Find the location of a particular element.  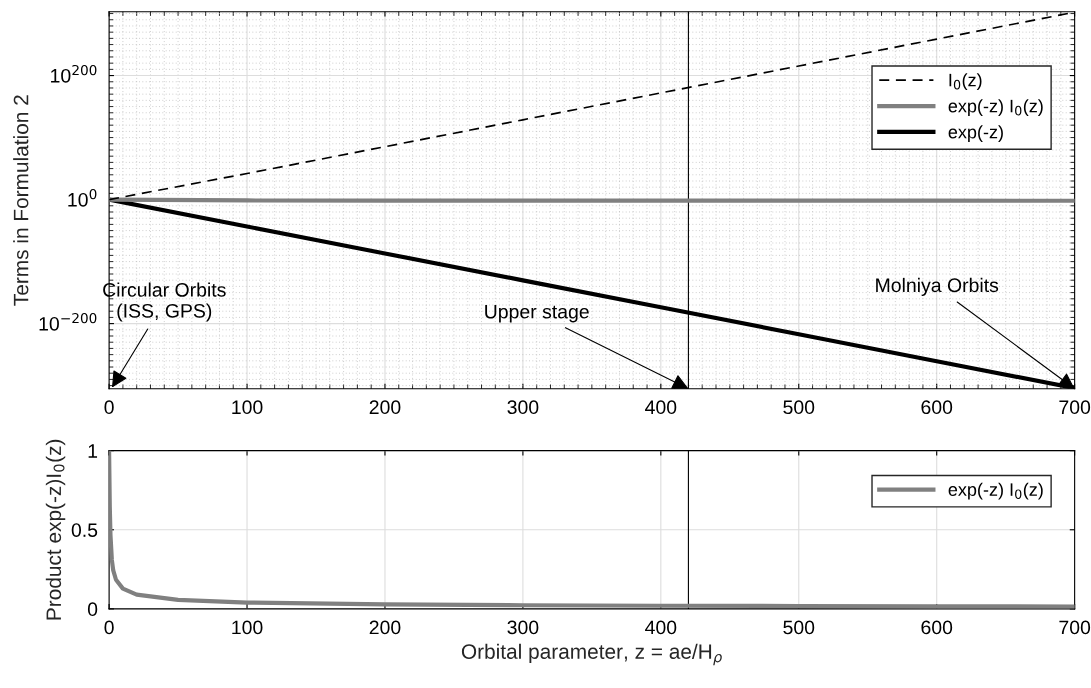

y-tick-label: 10$^{0}$ is located at coordinates (82, 197).